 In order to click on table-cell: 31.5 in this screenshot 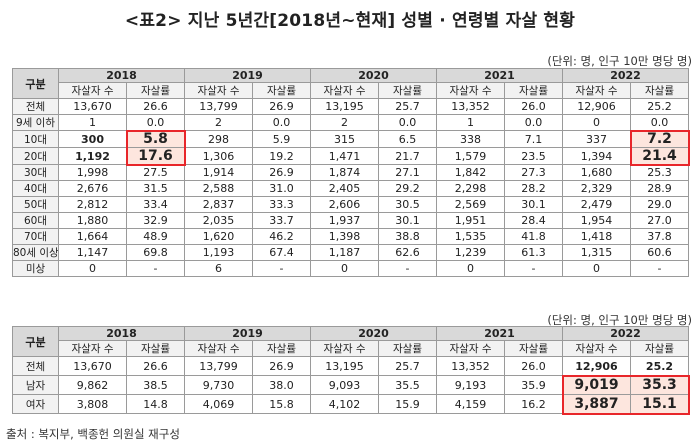, I will do `click(155, 188)`.